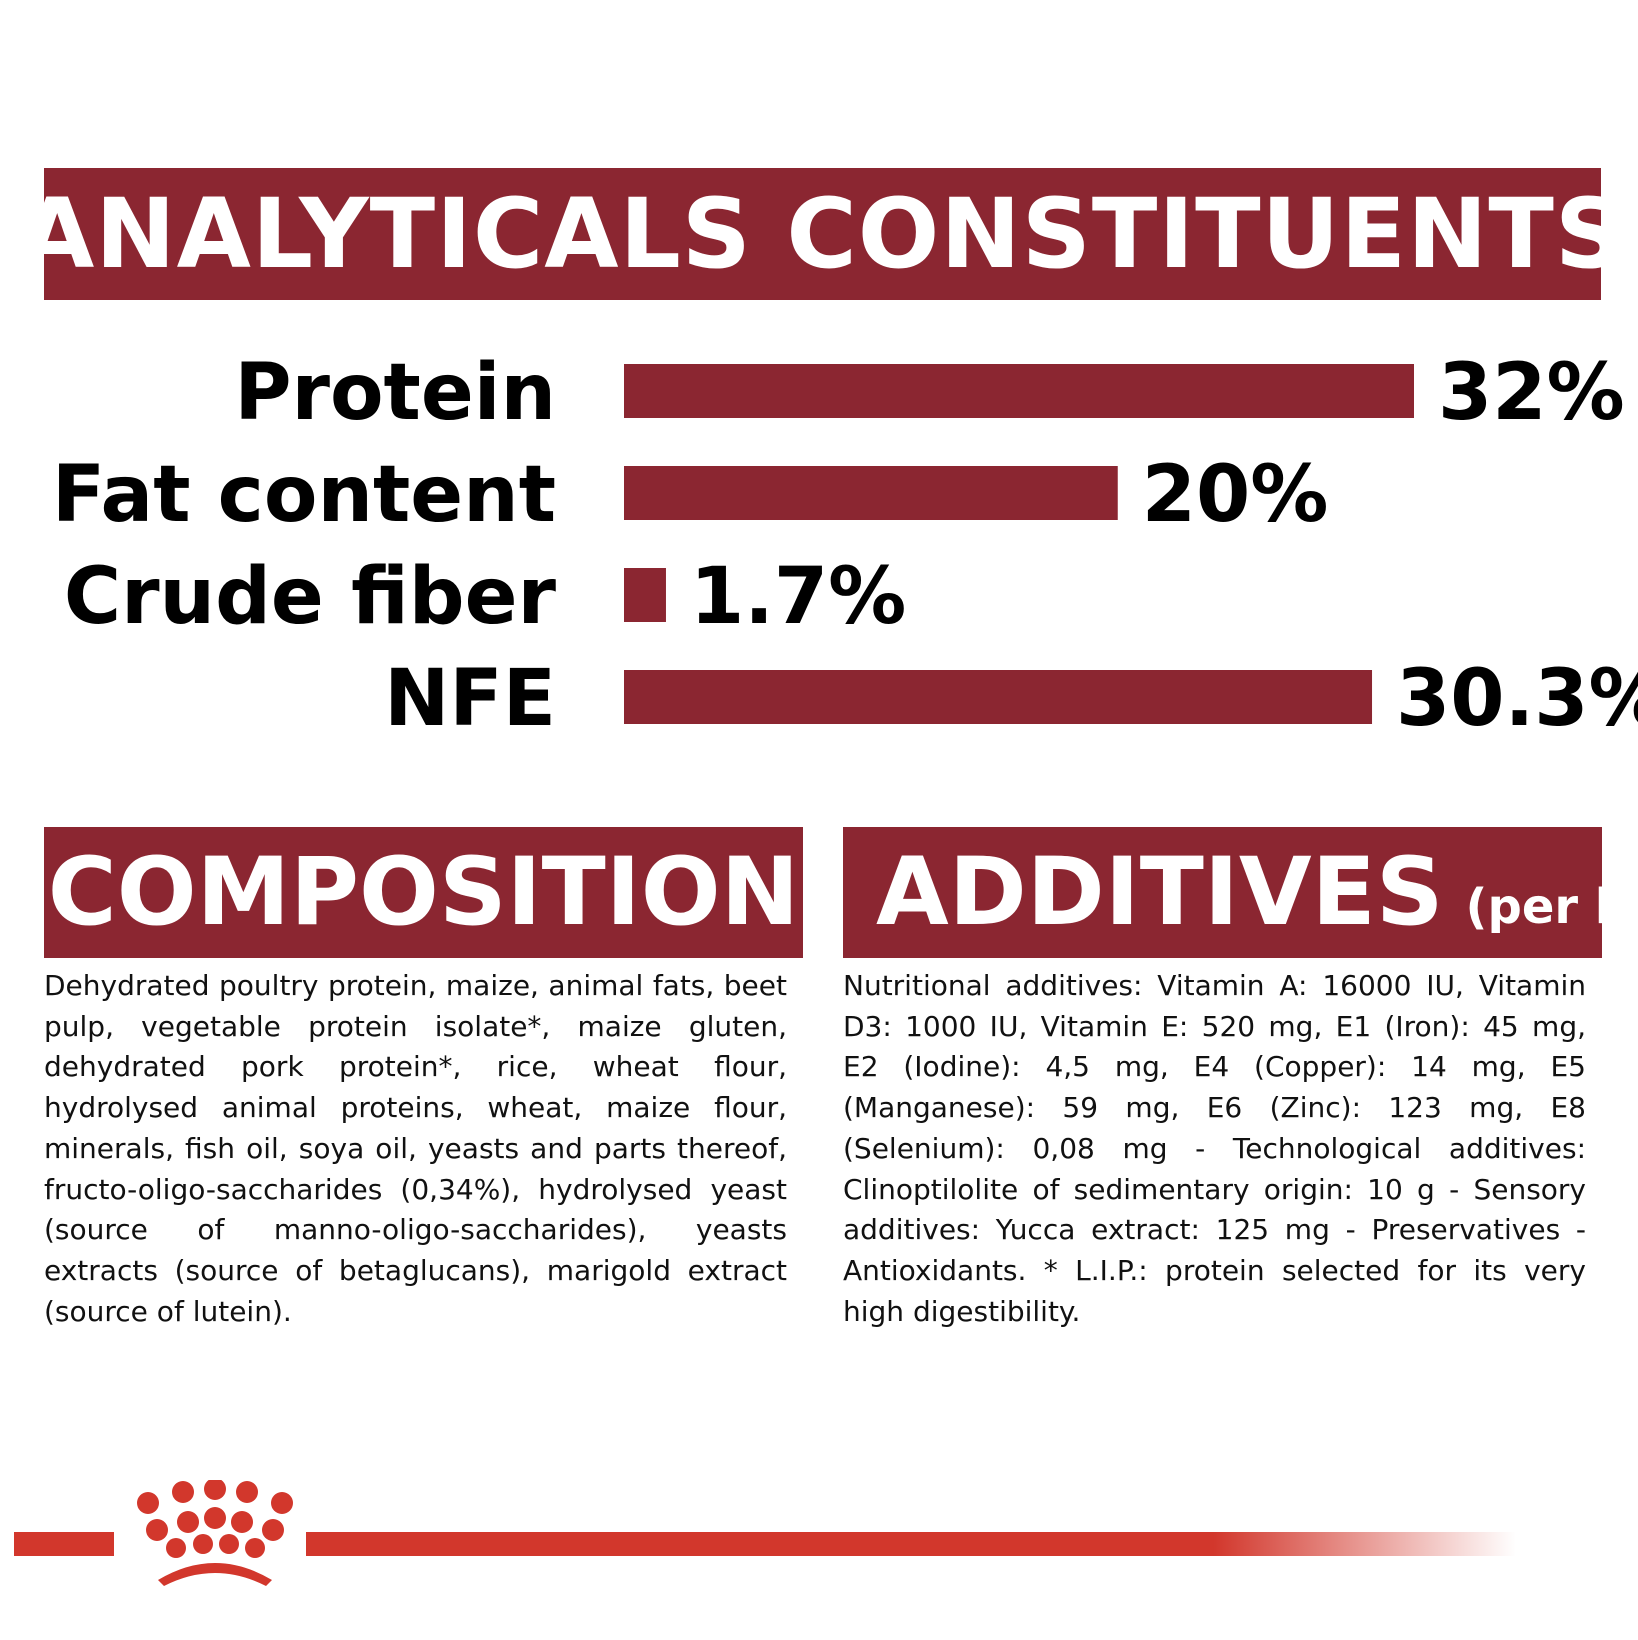 The image size is (1638, 1640). I want to click on category-label: Fat content, so click(304, 495).